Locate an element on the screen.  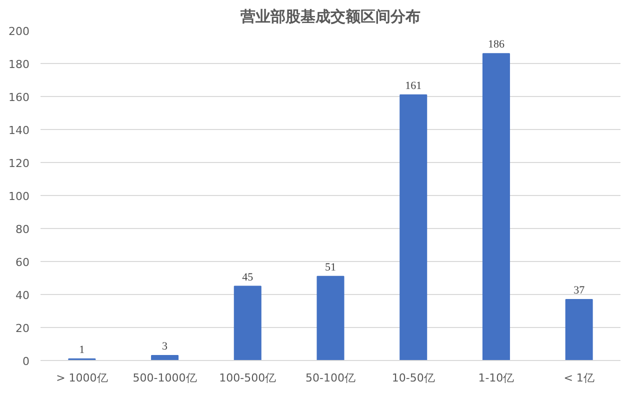
data-label: 37 is located at coordinates (580, 290).